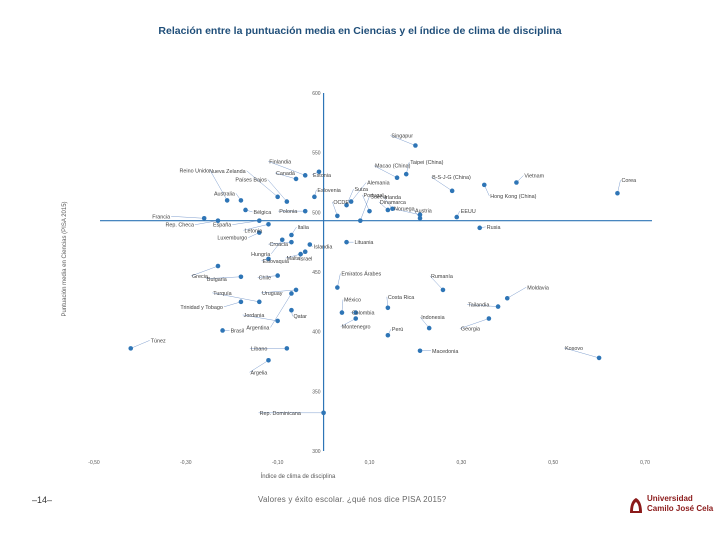 This screenshot has width=720, height=540. Describe the element at coordinates (392, 198) in the screenshot. I see `point-label: Irlanda` at that location.